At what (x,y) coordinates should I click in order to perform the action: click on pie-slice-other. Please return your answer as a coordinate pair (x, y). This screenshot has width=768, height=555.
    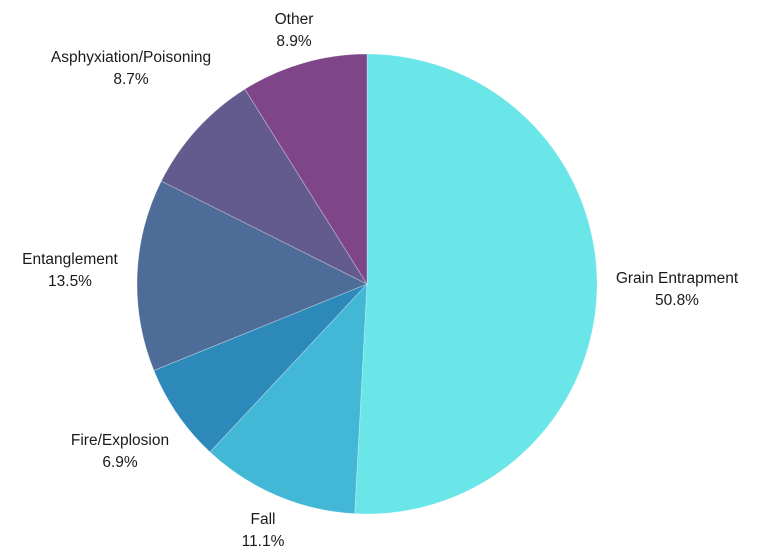
    Looking at the image, I should click on (306, 169).